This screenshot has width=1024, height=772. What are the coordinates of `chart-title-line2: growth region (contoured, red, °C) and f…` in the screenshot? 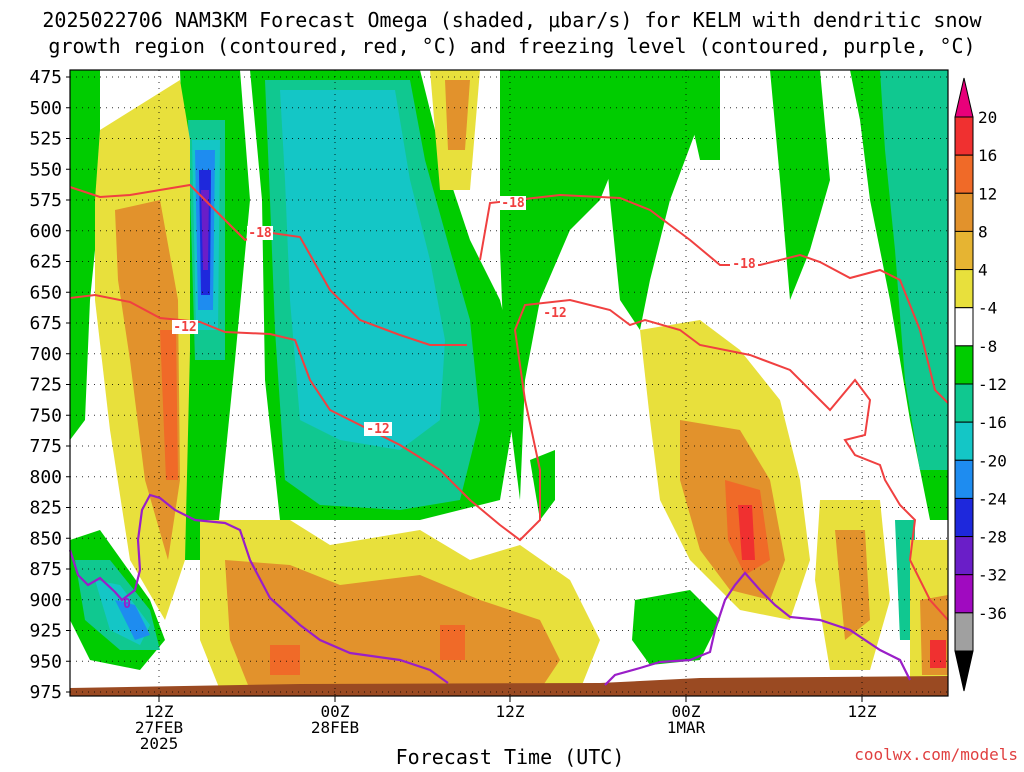 It's located at (511, 46).